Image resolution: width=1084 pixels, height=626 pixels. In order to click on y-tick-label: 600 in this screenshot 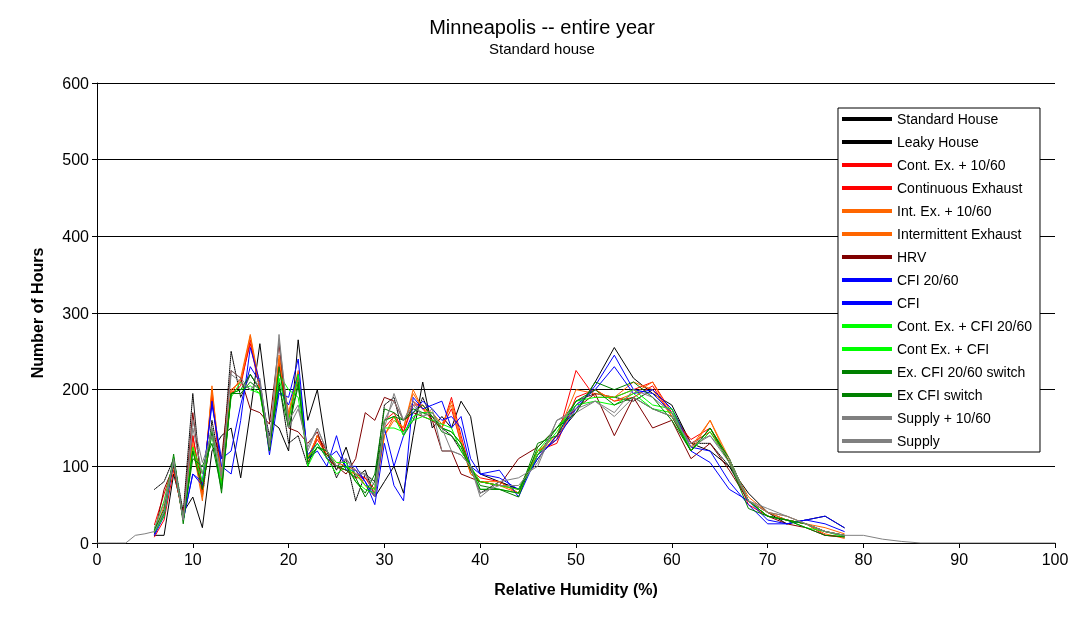, I will do `click(76, 83)`.